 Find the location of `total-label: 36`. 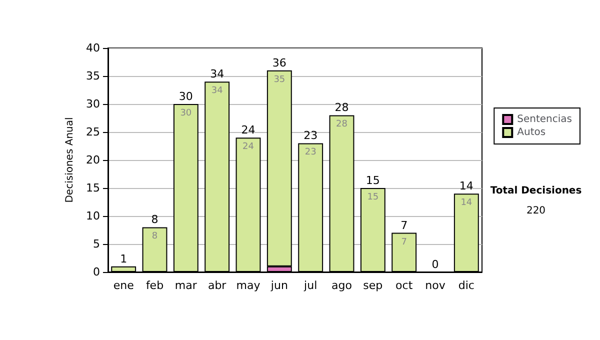

total-label: 36 is located at coordinates (279, 63).